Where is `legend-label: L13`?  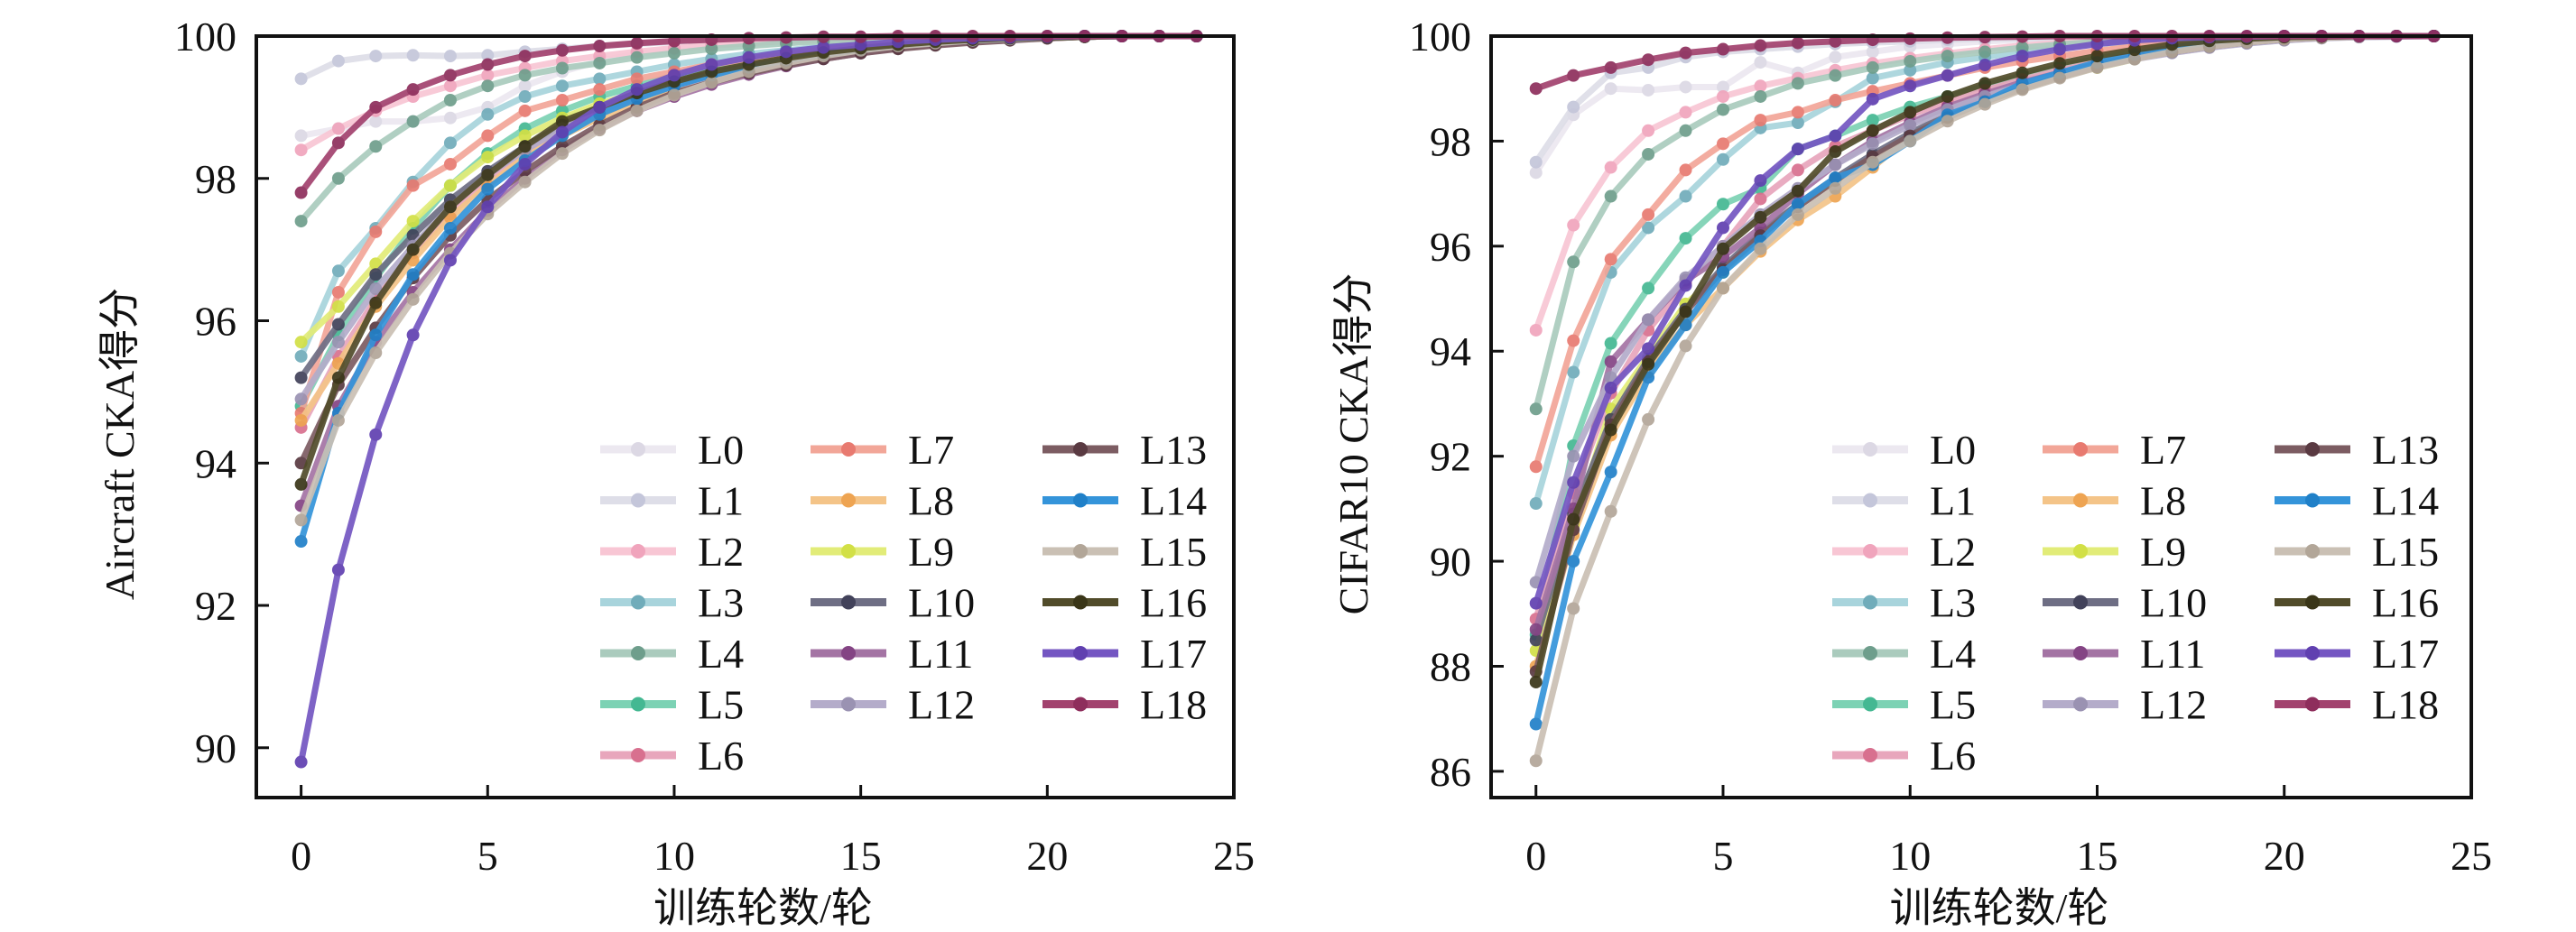
legend-label: L13 is located at coordinates (1174, 450).